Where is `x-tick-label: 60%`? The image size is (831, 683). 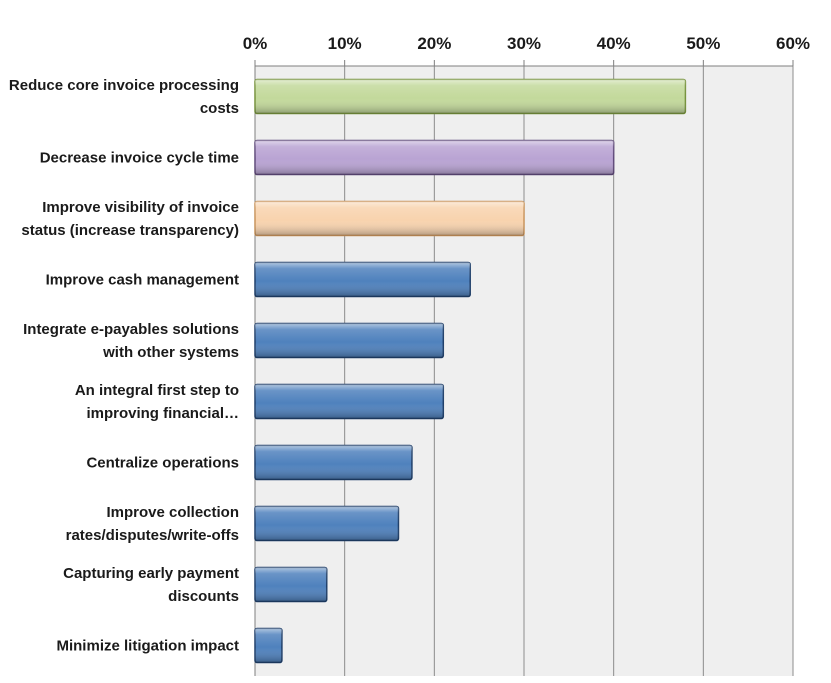 x-tick-label: 60% is located at coordinates (793, 43).